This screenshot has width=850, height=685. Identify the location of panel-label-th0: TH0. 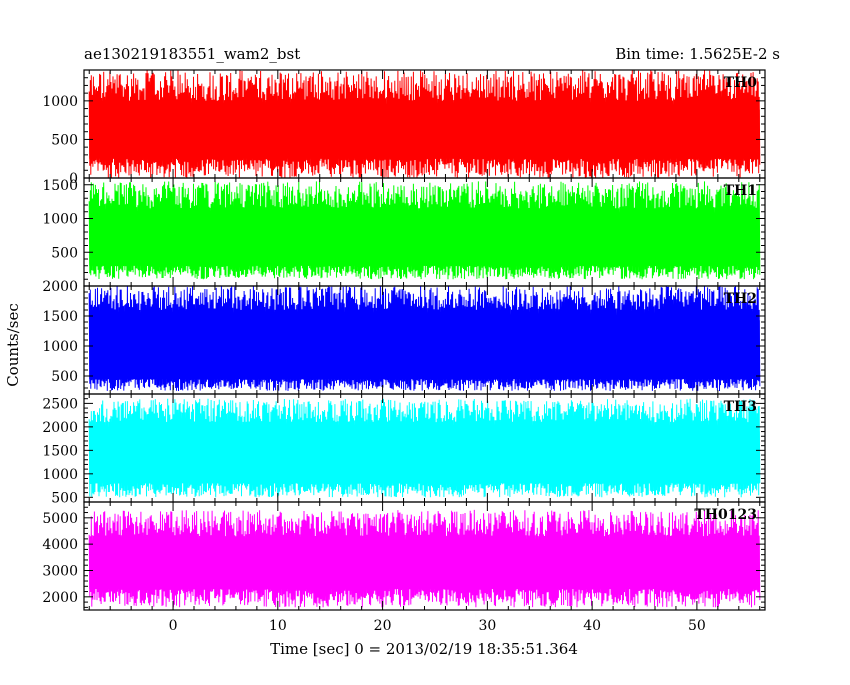
(741, 83).